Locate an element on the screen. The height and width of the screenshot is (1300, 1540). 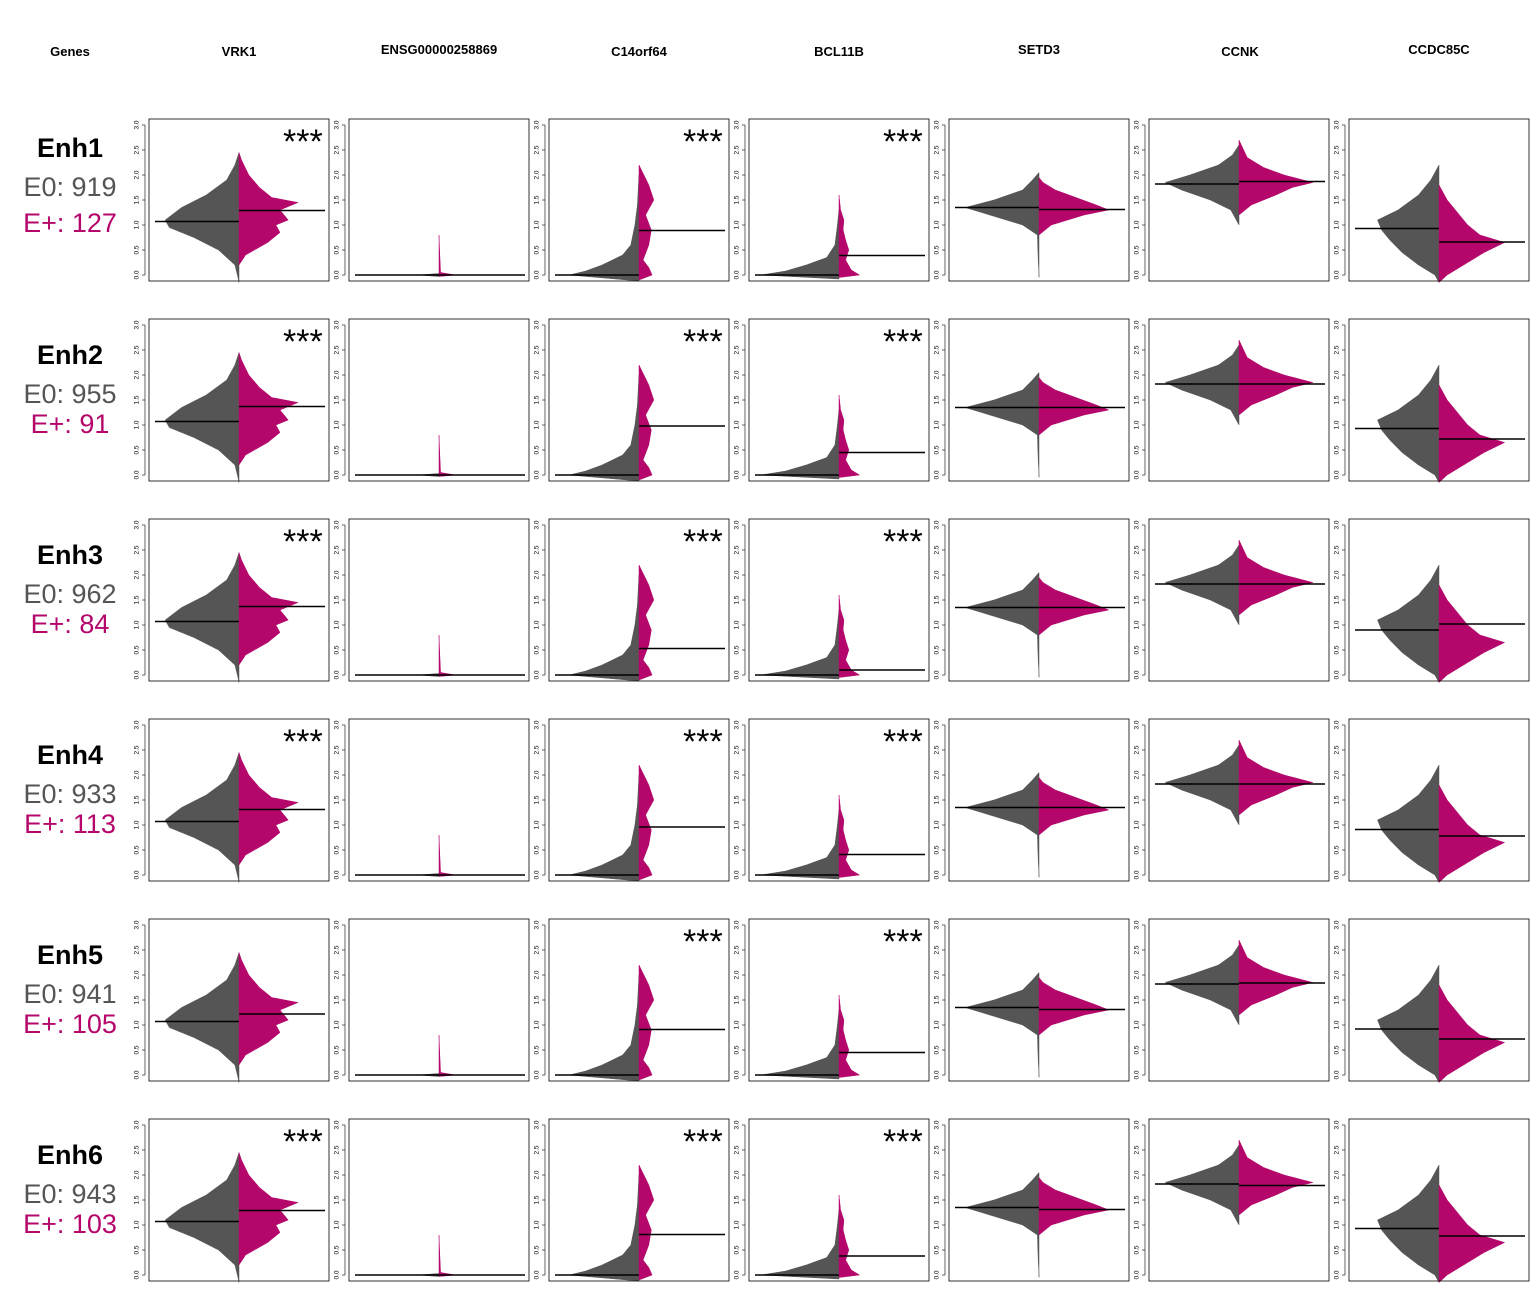
row-label-enh5: Enh5 E0: 941 E+: 105 is located at coordinates (70, 989).